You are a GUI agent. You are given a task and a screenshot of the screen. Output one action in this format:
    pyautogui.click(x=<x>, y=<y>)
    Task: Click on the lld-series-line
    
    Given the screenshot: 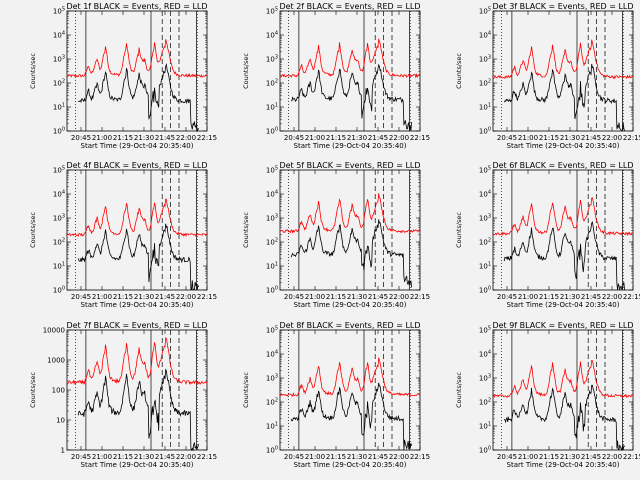 What is the action you would take?
    pyautogui.click(x=137, y=58)
    